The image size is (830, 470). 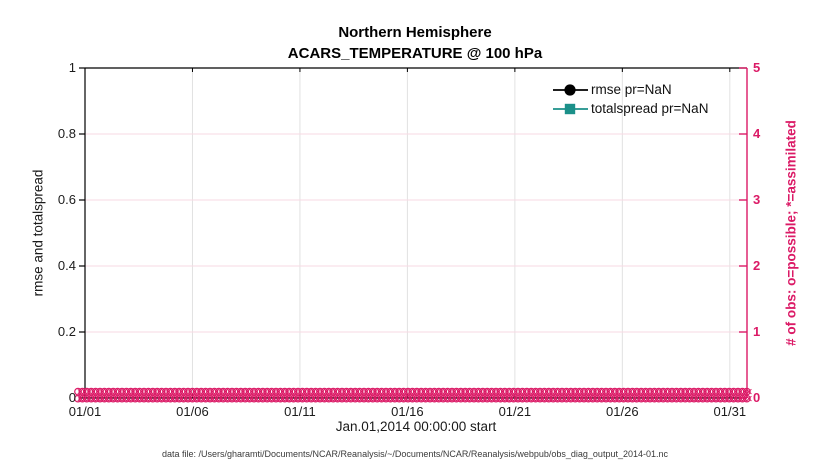 I want to click on x-tick-label: 01/16, so click(x=407, y=411).